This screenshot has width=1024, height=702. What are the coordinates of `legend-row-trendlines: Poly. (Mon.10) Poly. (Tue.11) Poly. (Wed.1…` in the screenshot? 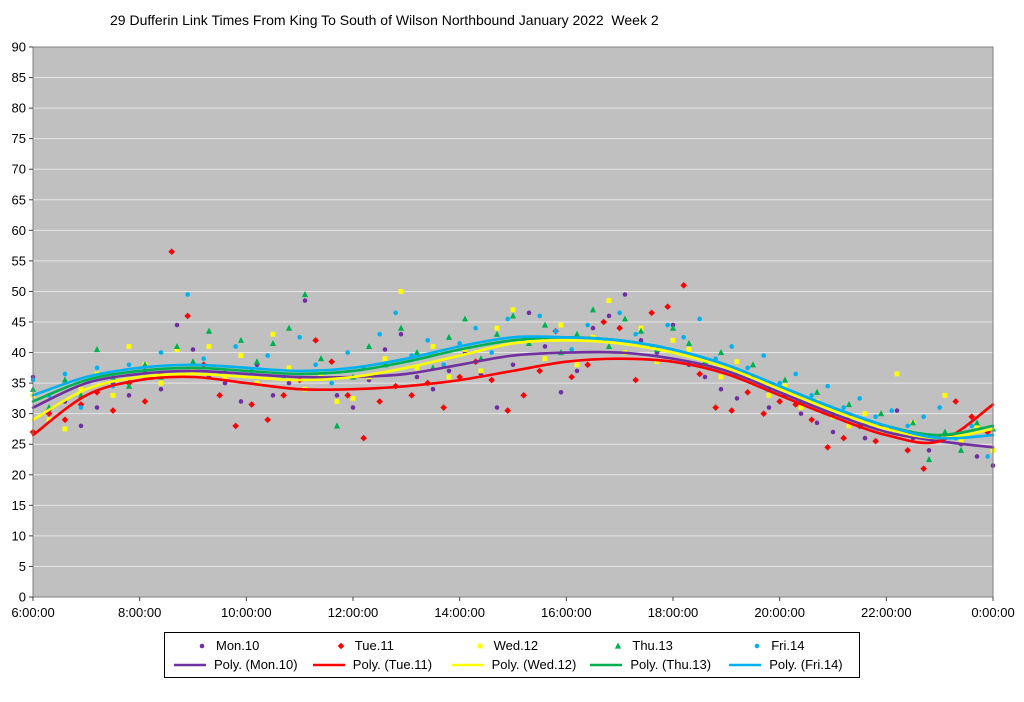 It's located at (512, 664).